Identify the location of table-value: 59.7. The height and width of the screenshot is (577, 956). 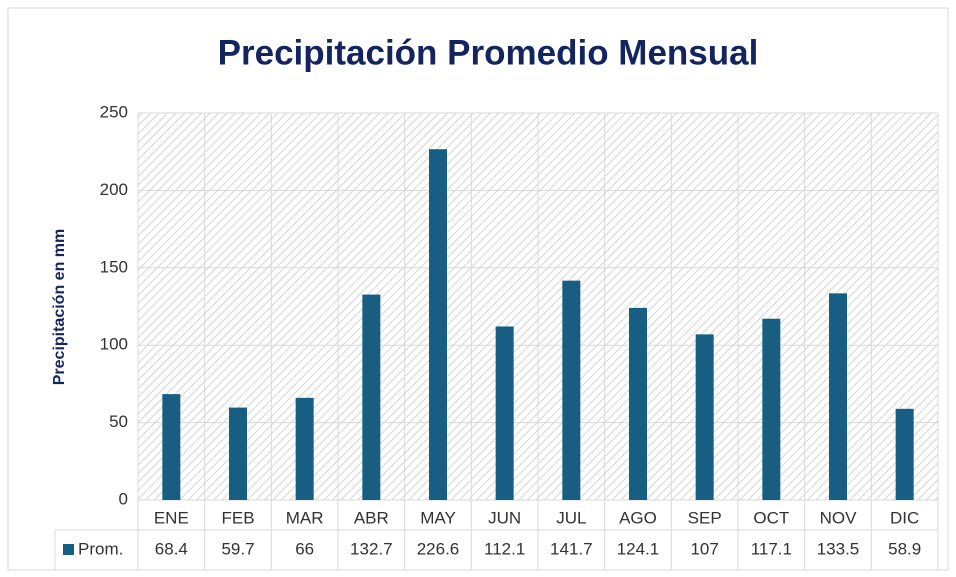
(237, 548).